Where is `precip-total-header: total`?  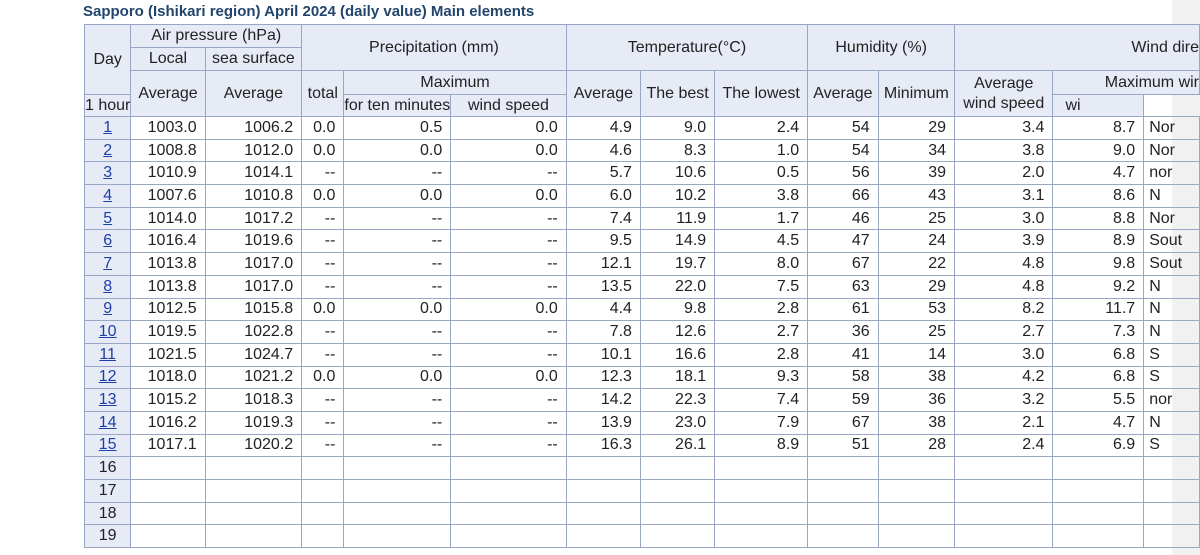 precip-total-header: total is located at coordinates (323, 93).